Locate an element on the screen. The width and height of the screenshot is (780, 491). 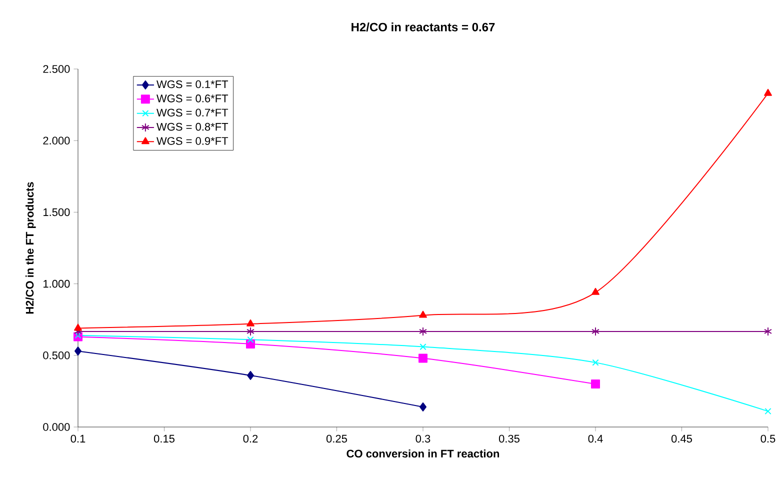
y-tick-label: 2.000 is located at coordinates (56, 140).